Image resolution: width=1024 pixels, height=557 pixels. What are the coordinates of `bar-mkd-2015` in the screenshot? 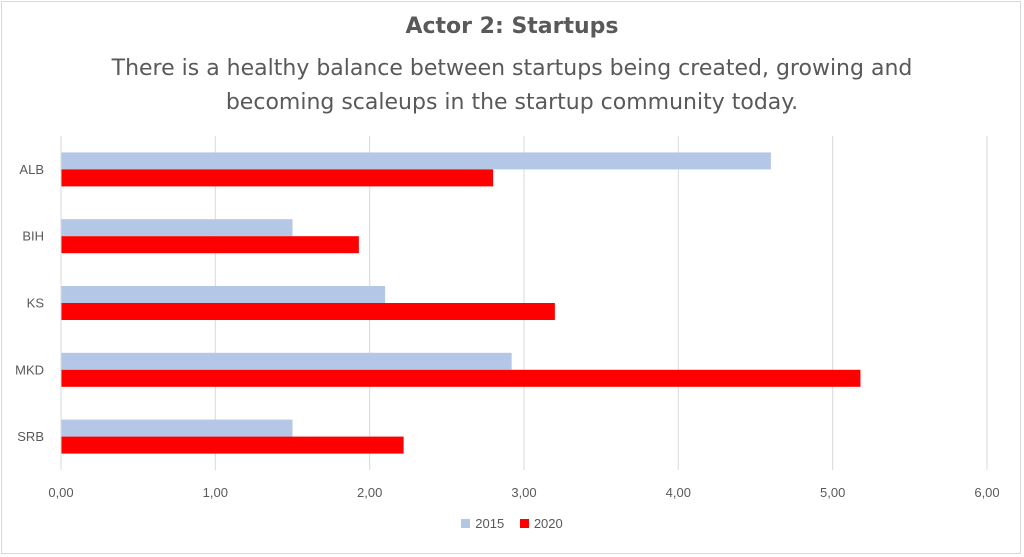 It's located at (286, 361).